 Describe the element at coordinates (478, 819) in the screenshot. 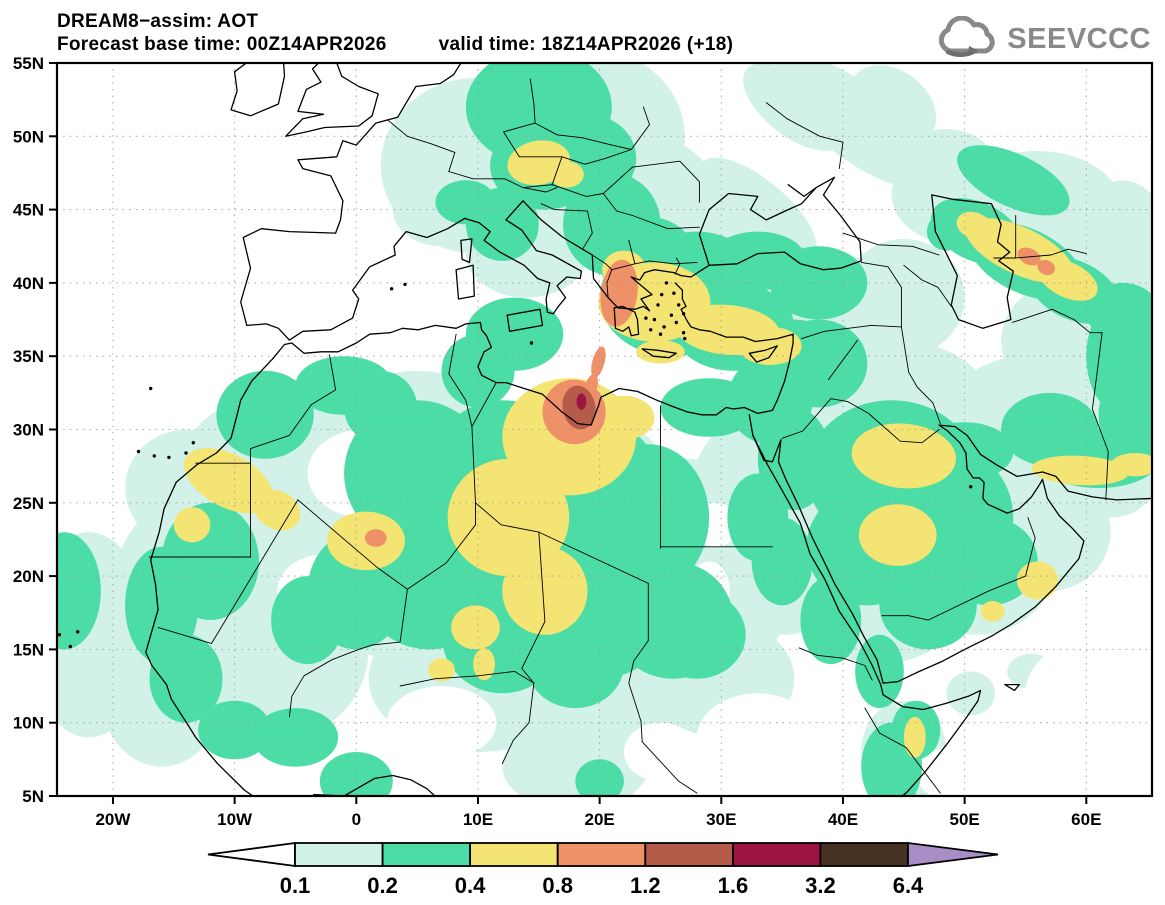

I see `lon-tick-label: 10E` at that location.